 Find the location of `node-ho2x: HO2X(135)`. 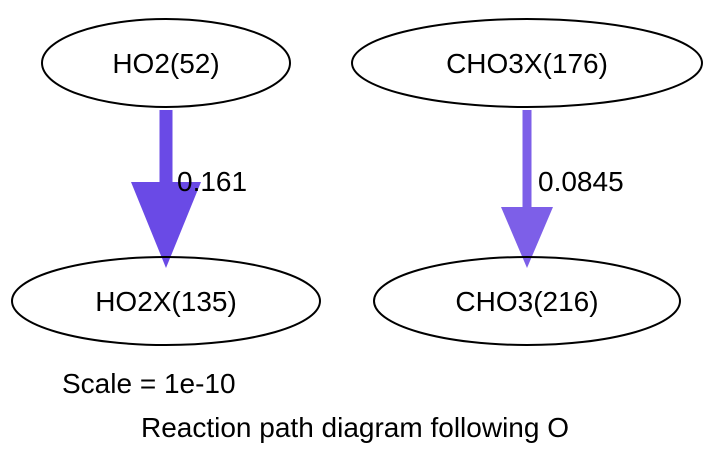

node-ho2x: HO2X(135) is located at coordinates (166, 301).